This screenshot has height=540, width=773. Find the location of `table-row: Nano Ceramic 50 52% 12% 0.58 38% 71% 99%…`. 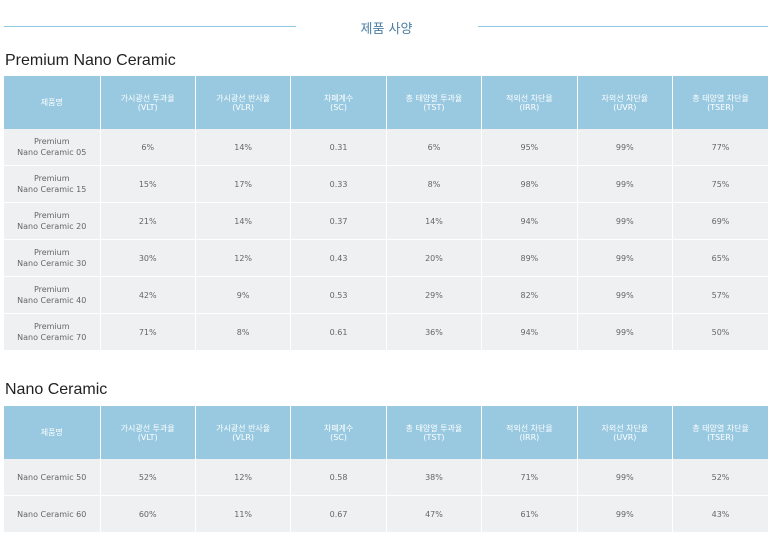

table-row: Nano Ceramic 50 52% 12% 0.58 38% 71% 99%… is located at coordinates (386, 477).